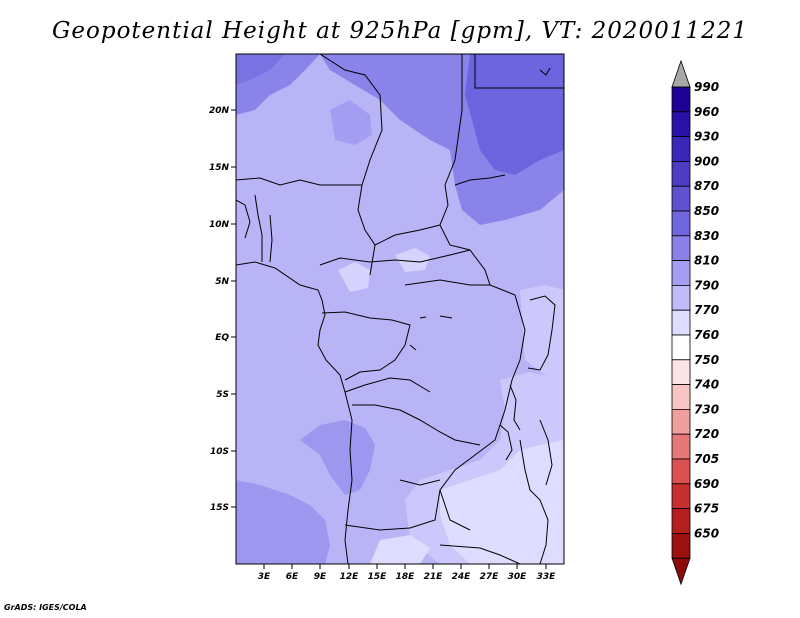  Describe the element at coordinates (45, 607) in the screenshot. I see `grads-credit: GrADS: IGES/COLA` at that location.